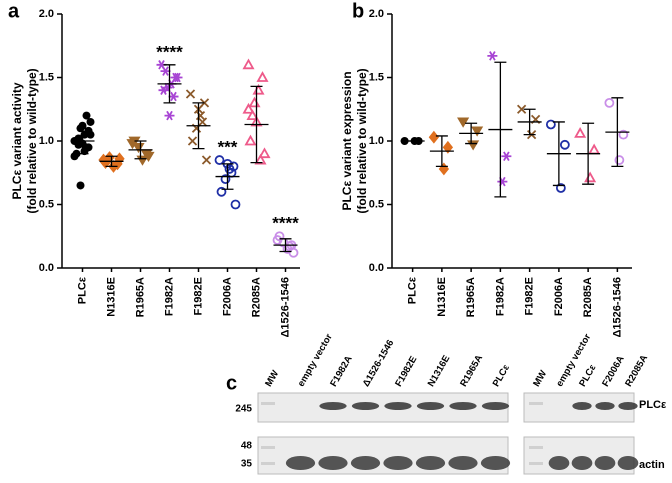 Image resolution: width=672 pixels, height=483 pixels. What do you see at coordinates (379, 363) in the screenshot?
I see `lane-label: Δ1526-1546` at bounding box center [379, 363].